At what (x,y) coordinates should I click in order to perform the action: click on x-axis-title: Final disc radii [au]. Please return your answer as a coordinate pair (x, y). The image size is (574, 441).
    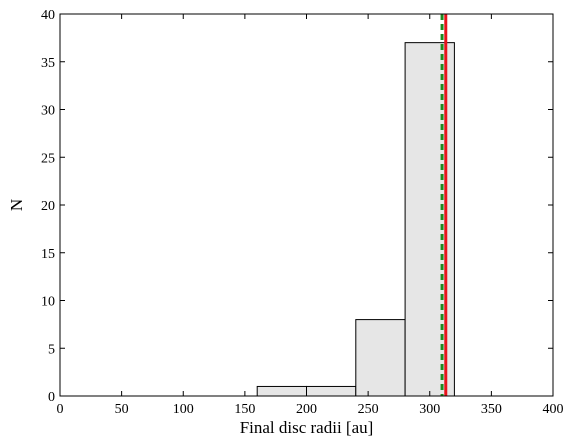
    Looking at the image, I should click on (307, 427).